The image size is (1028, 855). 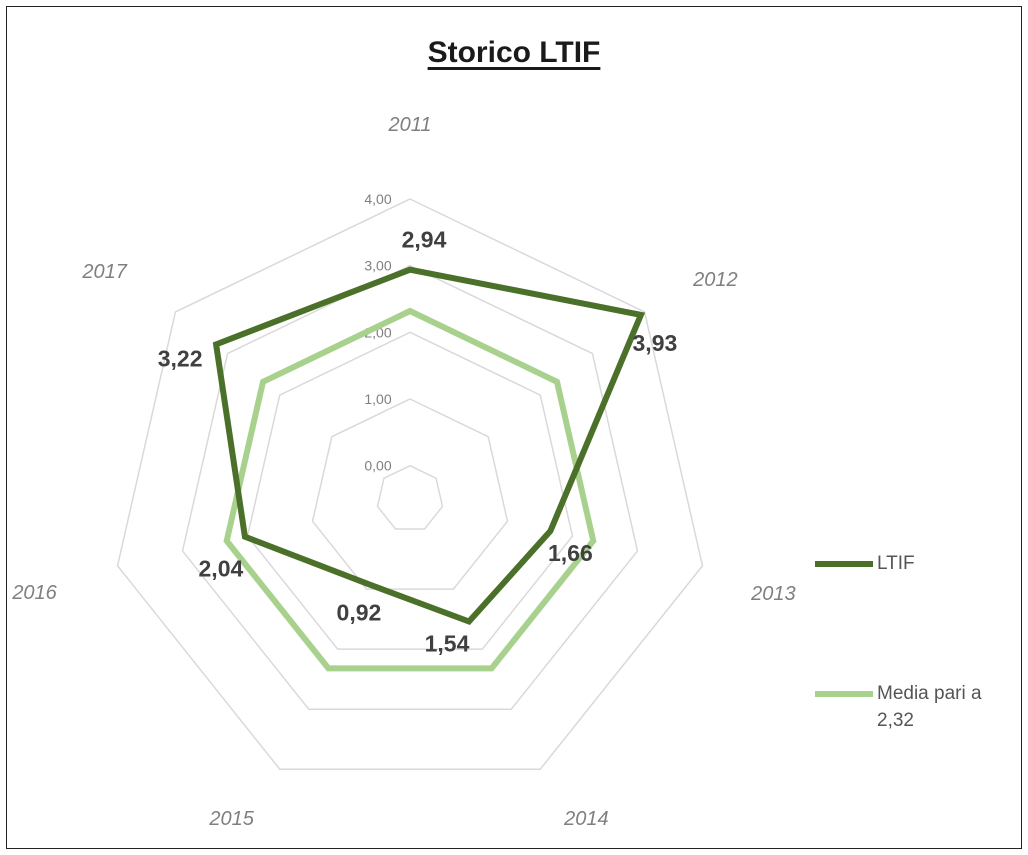 I want to click on category-label: 2015, so click(x=231, y=819).